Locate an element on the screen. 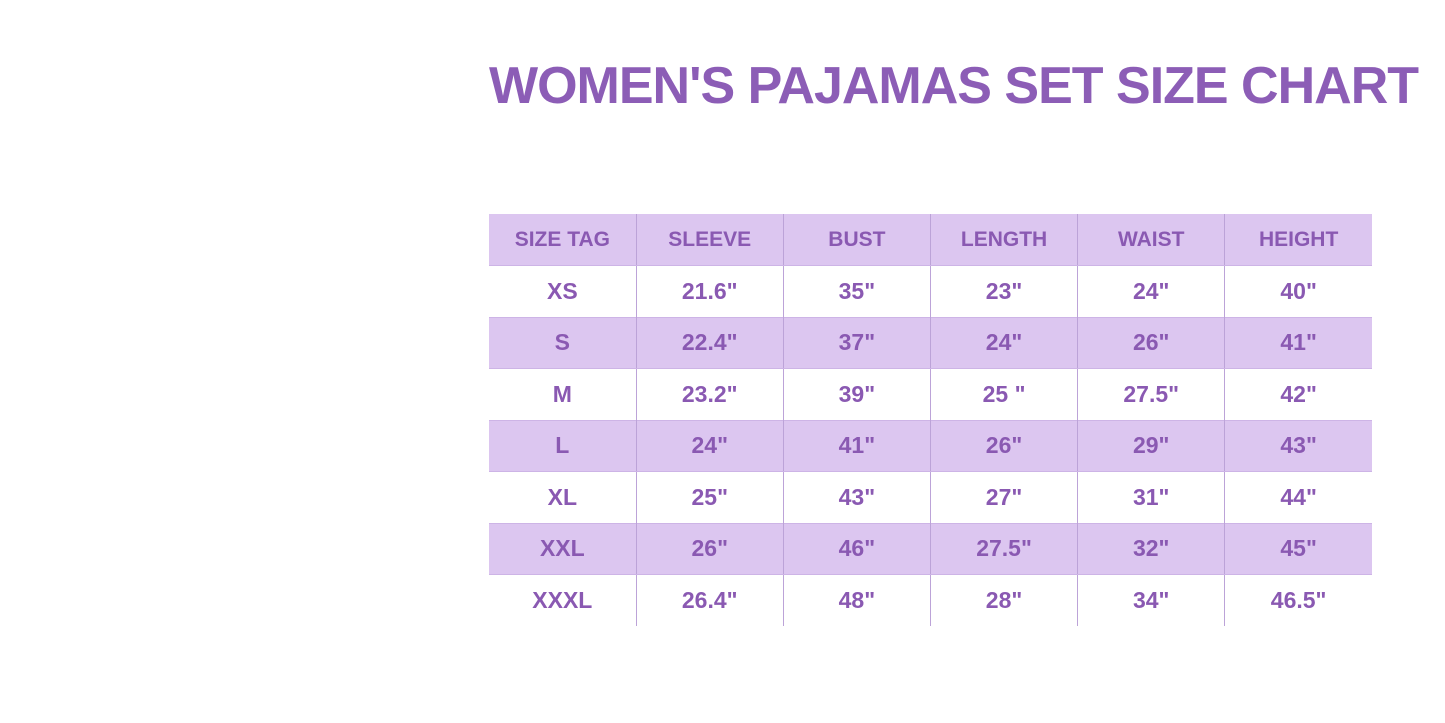 The width and height of the screenshot is (1445, 723). column-header-waist: WAIST is located at coordinates (1151, 240).